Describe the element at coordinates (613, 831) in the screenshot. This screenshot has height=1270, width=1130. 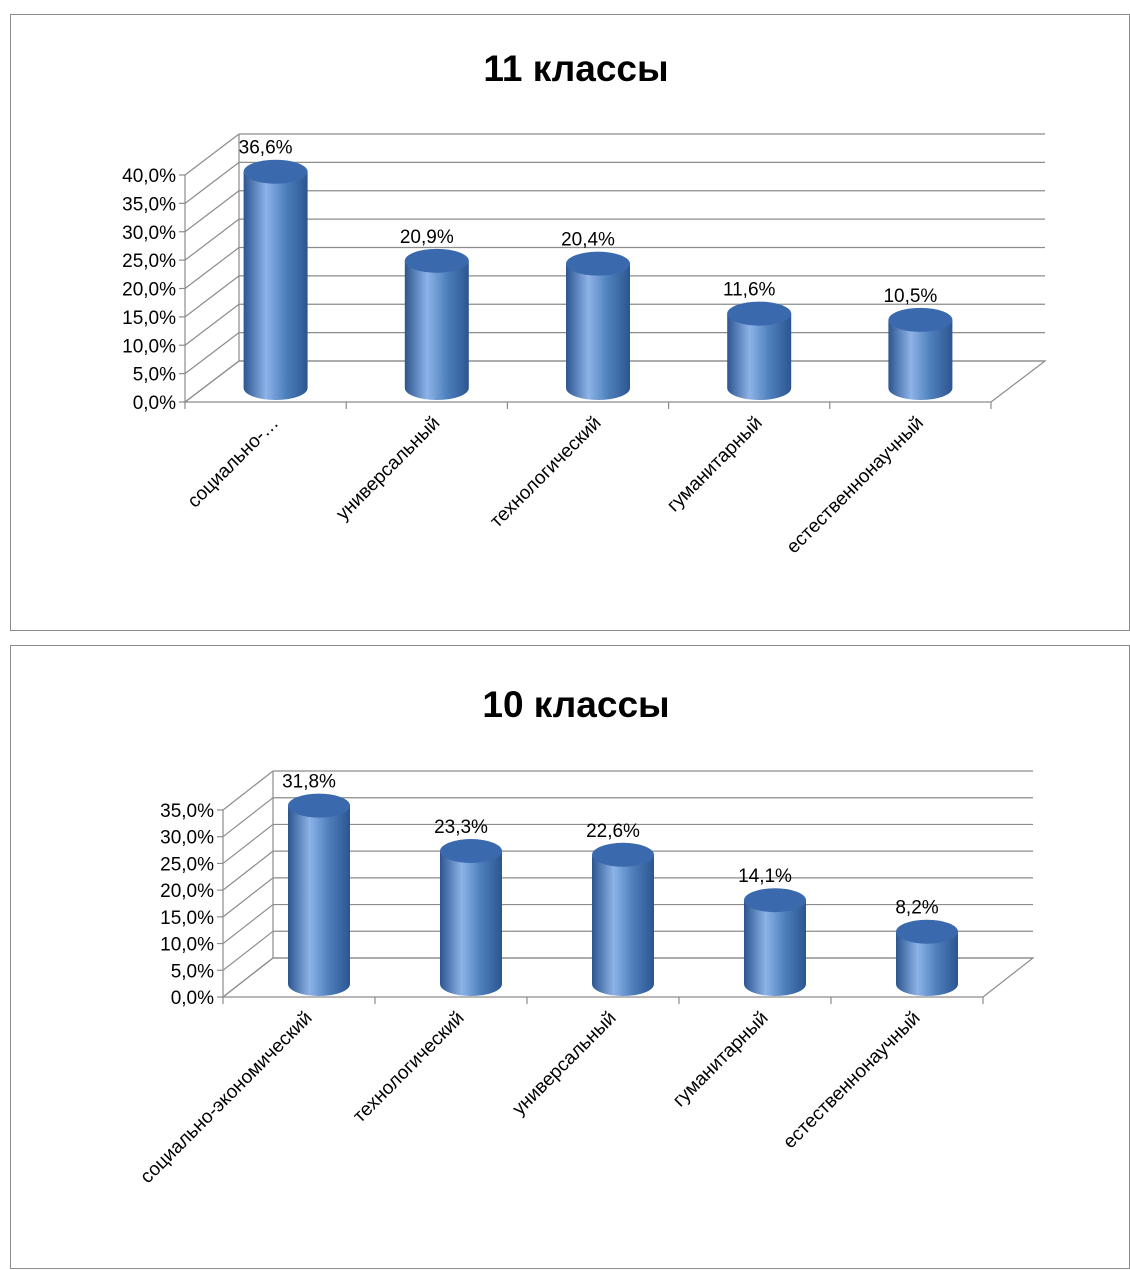
I see `data-label: 22,6%` at that location.